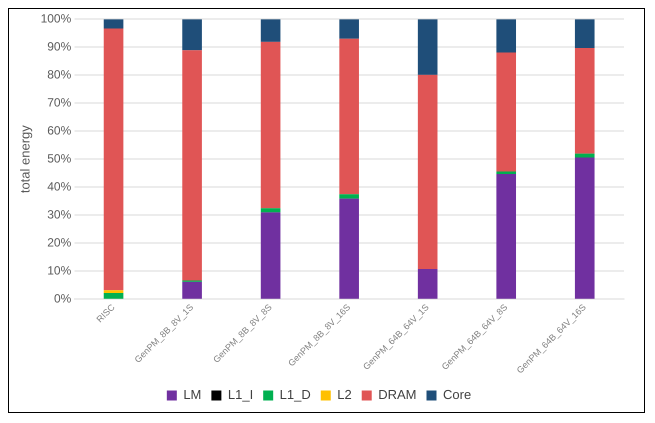 This screenshot has width=655, height=423. I want to click on y-tick-label: 10%, so click(59, 271).